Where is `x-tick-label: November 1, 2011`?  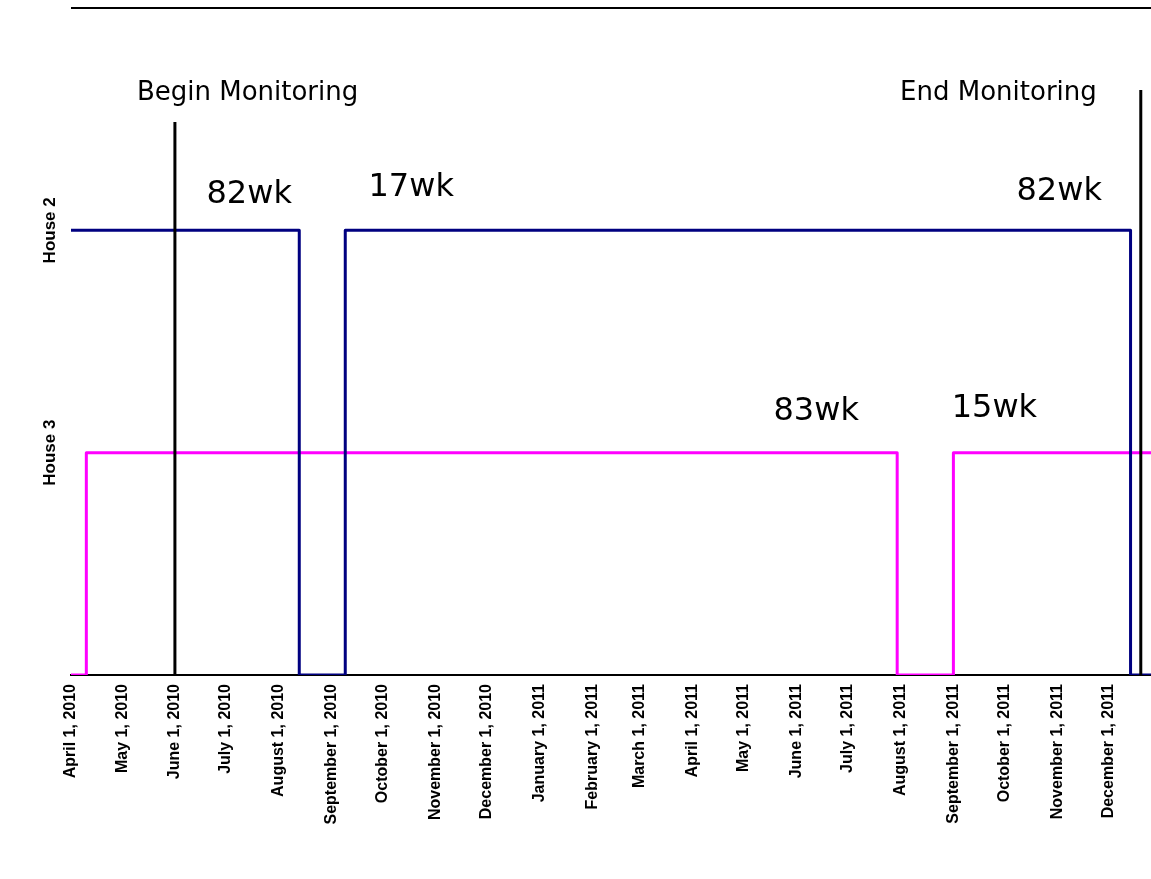 x-tick-label: November 1, 2011 is located at coordinates (1056, 751).